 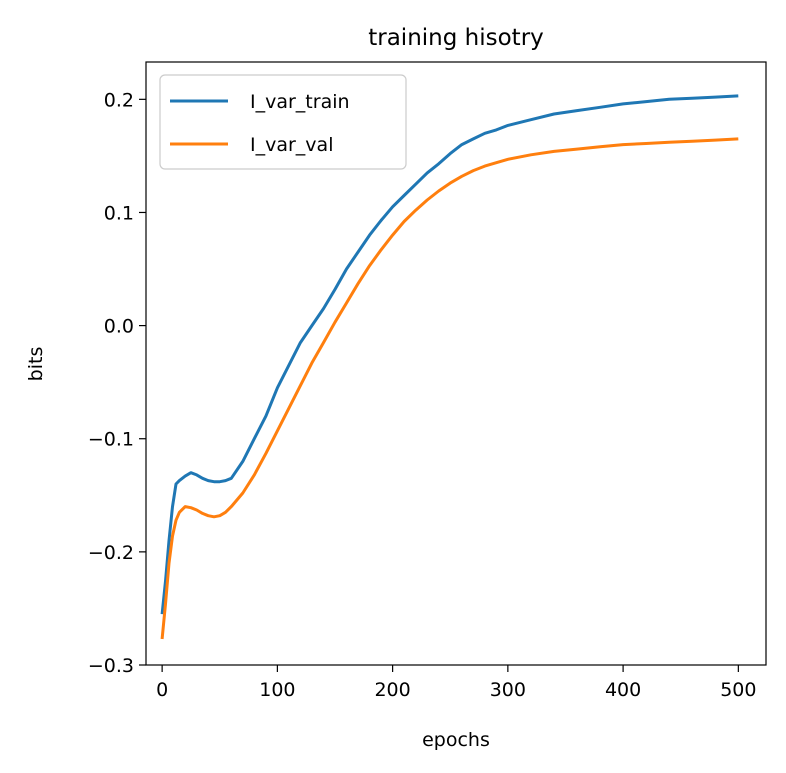 What do you see at coordinates (117, 383) in the screenshot?
I see `y-axis: −0.3 −0.2 −0.1 0.0 0.1 0.2` at bounding box center [117, 383].